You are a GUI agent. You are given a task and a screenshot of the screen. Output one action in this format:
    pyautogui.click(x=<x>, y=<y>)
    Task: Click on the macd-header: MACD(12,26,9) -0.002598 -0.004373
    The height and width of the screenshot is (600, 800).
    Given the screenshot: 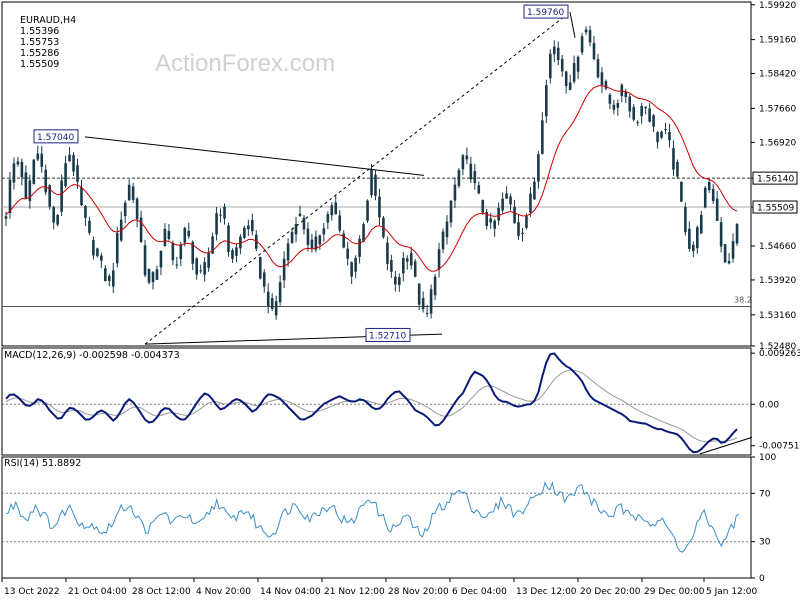 What is the action you would take?
    pyautogui.click(x=92, y=355)
    